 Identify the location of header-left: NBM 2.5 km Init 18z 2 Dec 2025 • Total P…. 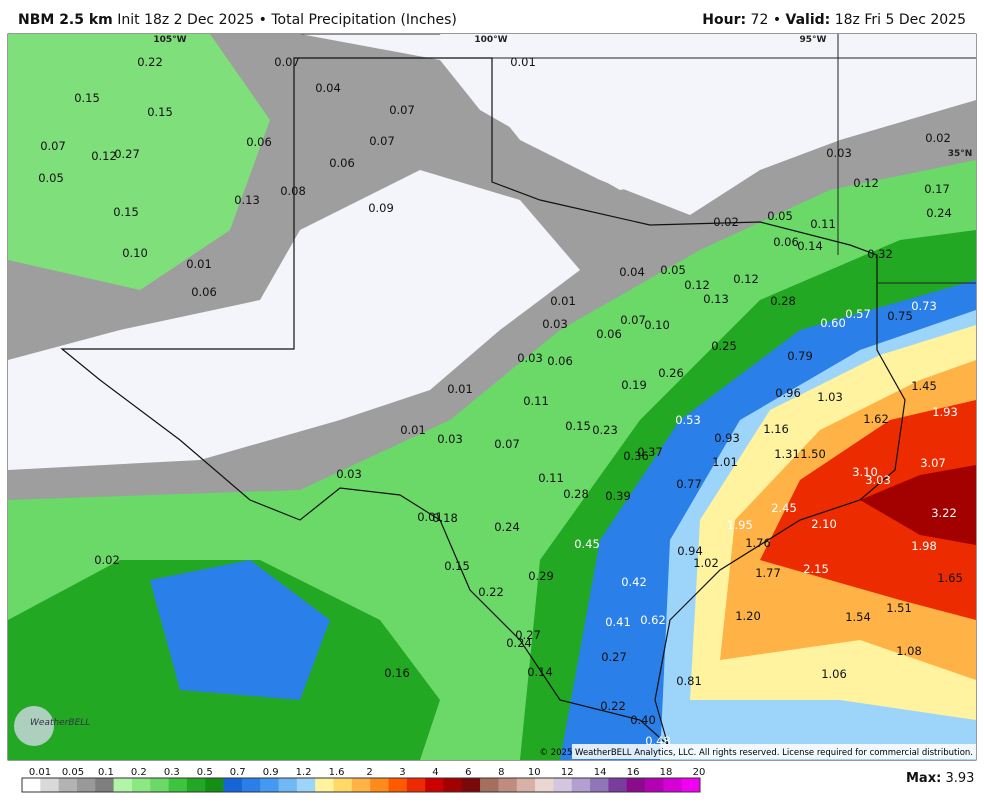
(237, 20).